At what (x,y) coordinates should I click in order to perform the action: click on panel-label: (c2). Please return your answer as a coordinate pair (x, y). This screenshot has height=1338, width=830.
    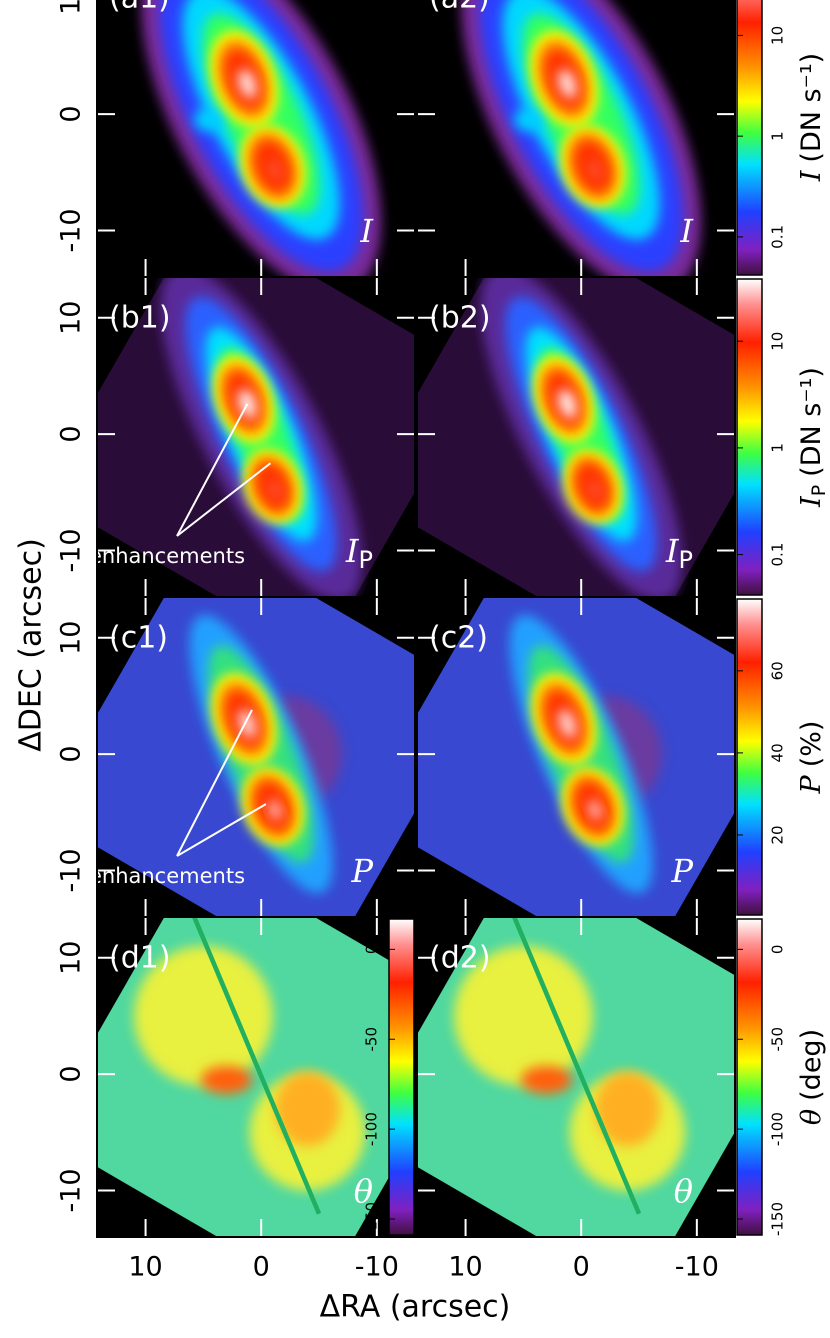
    Looking at the image, I should click on (458, 638).